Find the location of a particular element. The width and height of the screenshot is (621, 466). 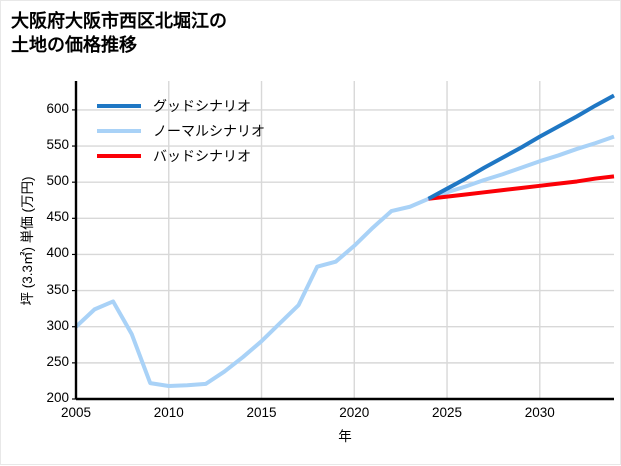

legend-item-good: グッドシナリオ is located at coordinates (181, 105).